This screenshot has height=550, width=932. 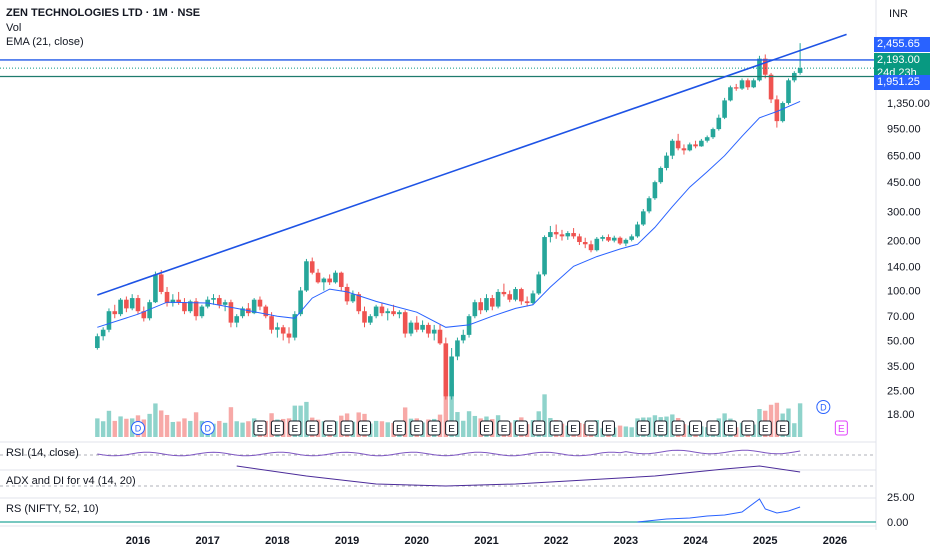 I want to click on x-tick-label: 2017, so click(x=207, y=541).